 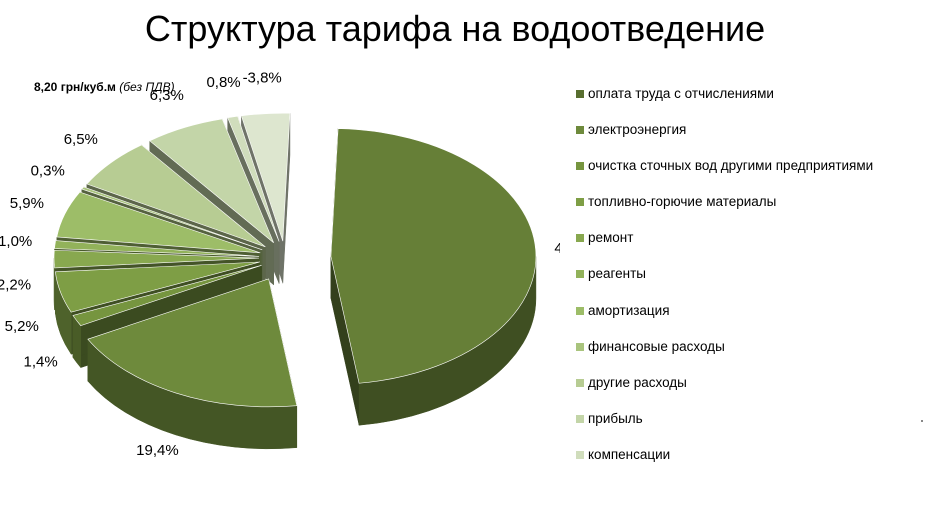 What do you see at coordinates (81, 139) in the screenshot?
I see `slice-value-label: 6,5%` at bounding box center [81, 139].